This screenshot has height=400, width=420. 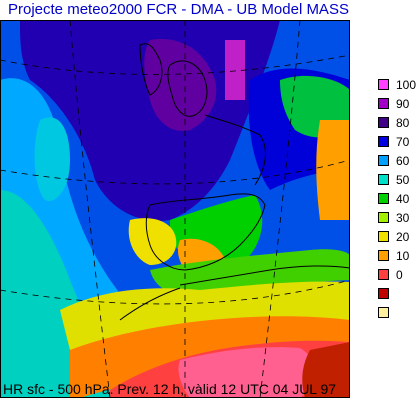 What do you see at coordinates (246, 372) in the screenshot?
I see `humidity-field-pink-sahara` at bounding box center [246, 372].